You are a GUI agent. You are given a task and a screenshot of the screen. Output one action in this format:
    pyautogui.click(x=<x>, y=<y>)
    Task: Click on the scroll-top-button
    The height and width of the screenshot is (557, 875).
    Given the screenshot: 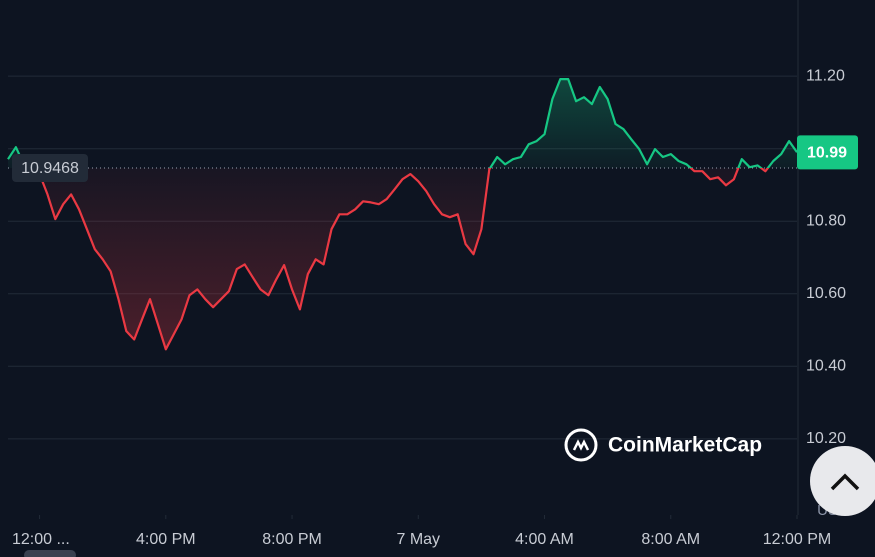 What is the action you would take?
    pyautogui.click(x=842, y=481)
    